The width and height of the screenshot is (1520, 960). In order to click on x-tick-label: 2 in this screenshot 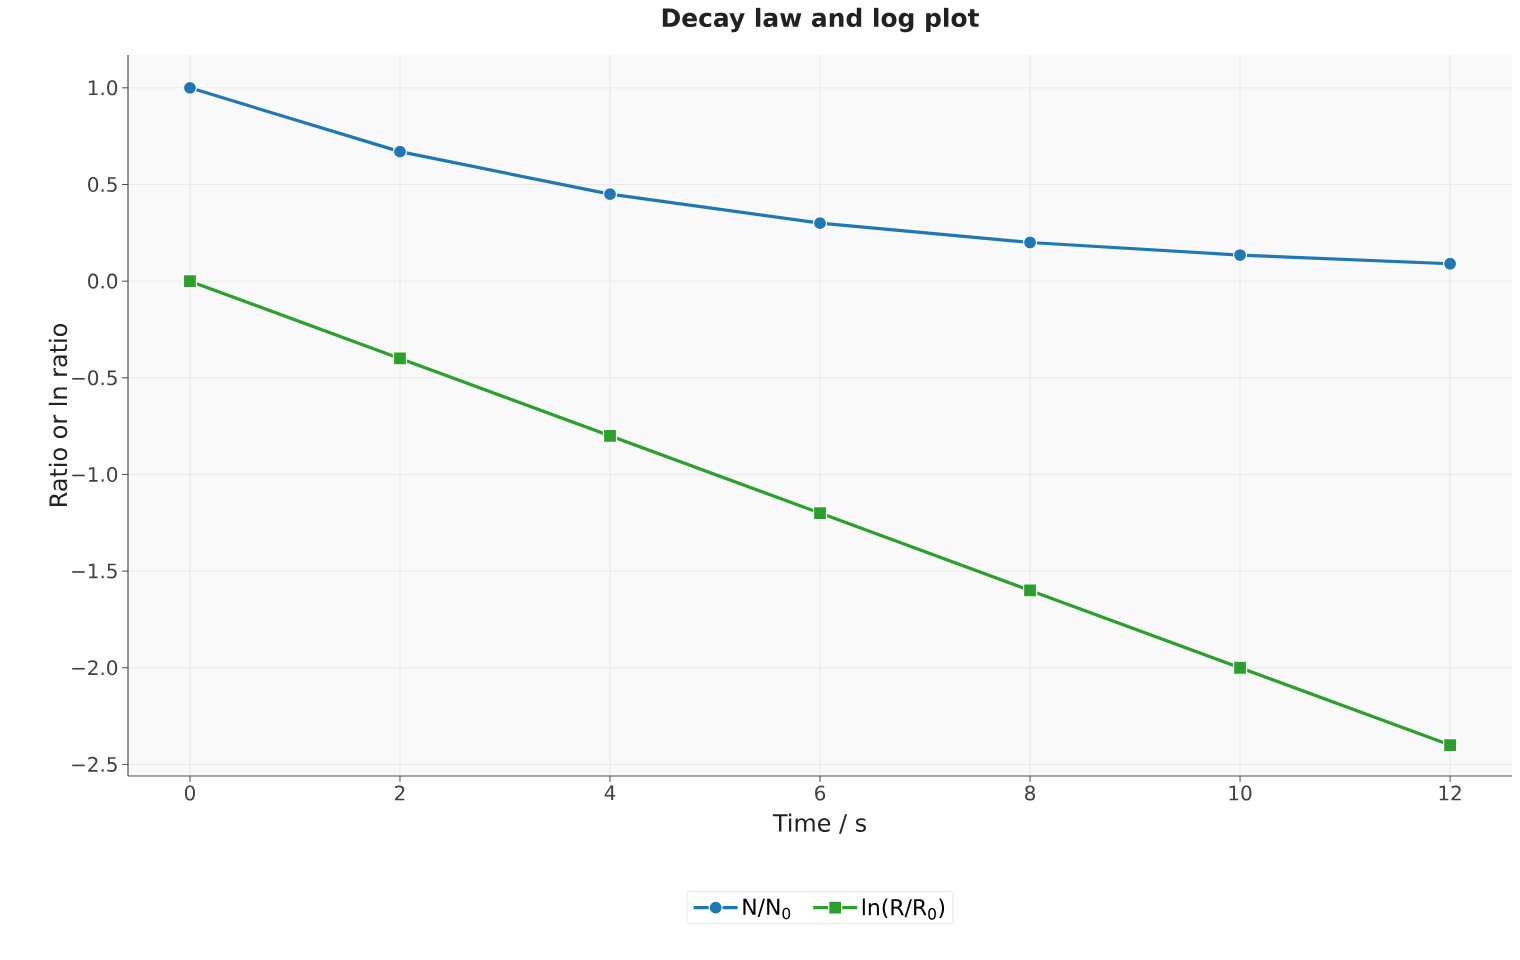, I will do `click(400, 793)`.